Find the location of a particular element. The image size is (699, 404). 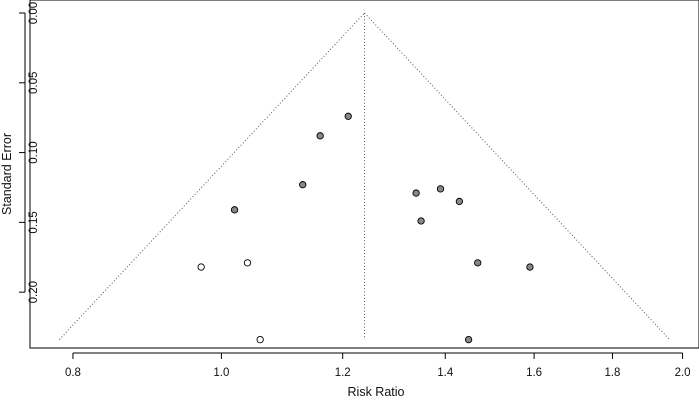

x-tick-label: 1.8 is located at coordinates (612, 373).